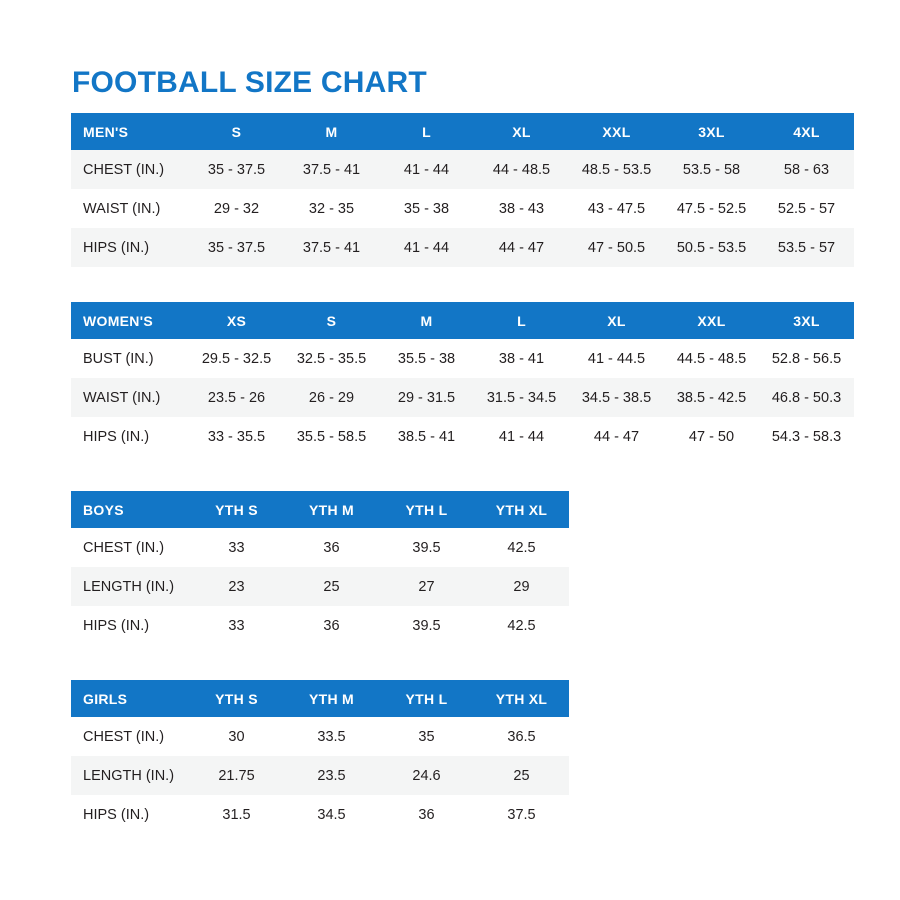  Describe the element at coordinates (521, 775) in the screenshot. I see `measurement-value: 25` at that location.